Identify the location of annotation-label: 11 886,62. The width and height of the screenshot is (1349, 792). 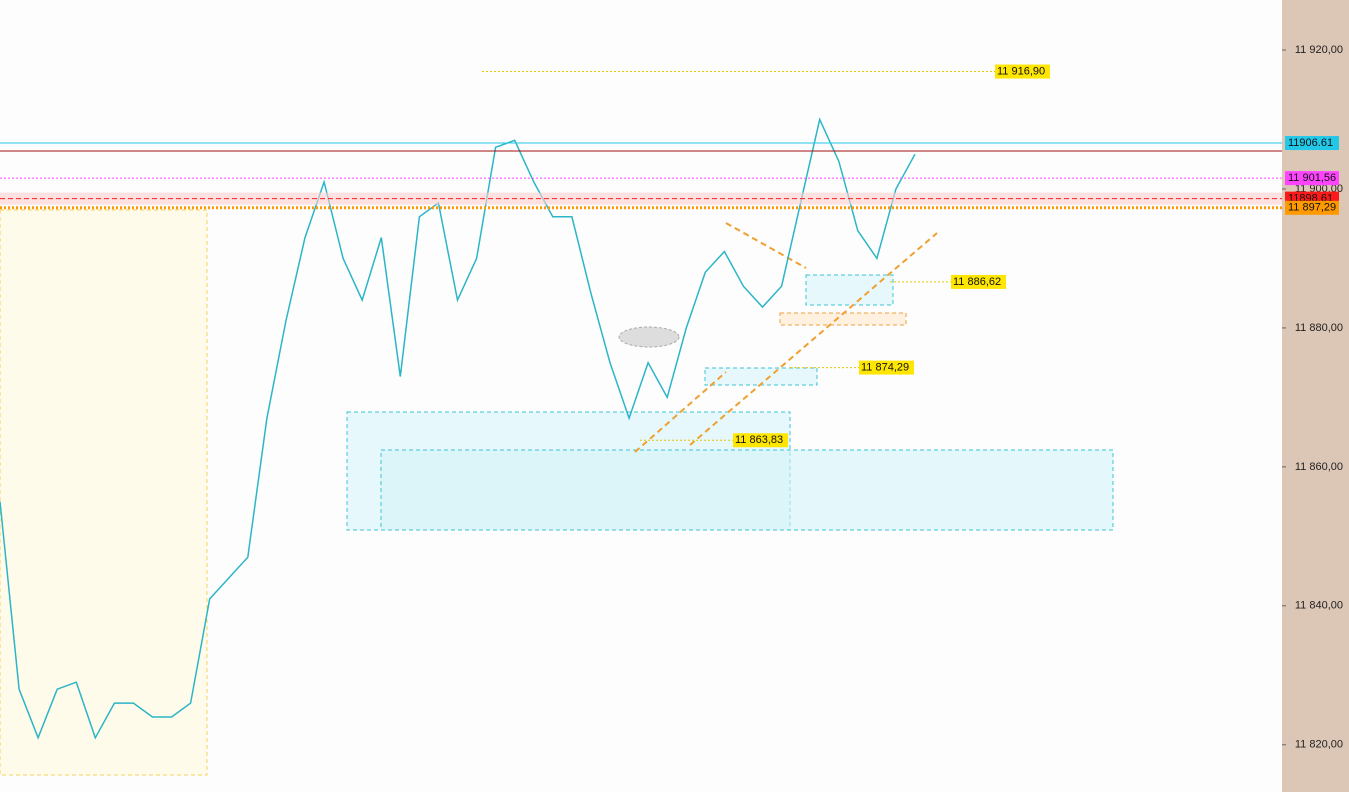
(977, 282).